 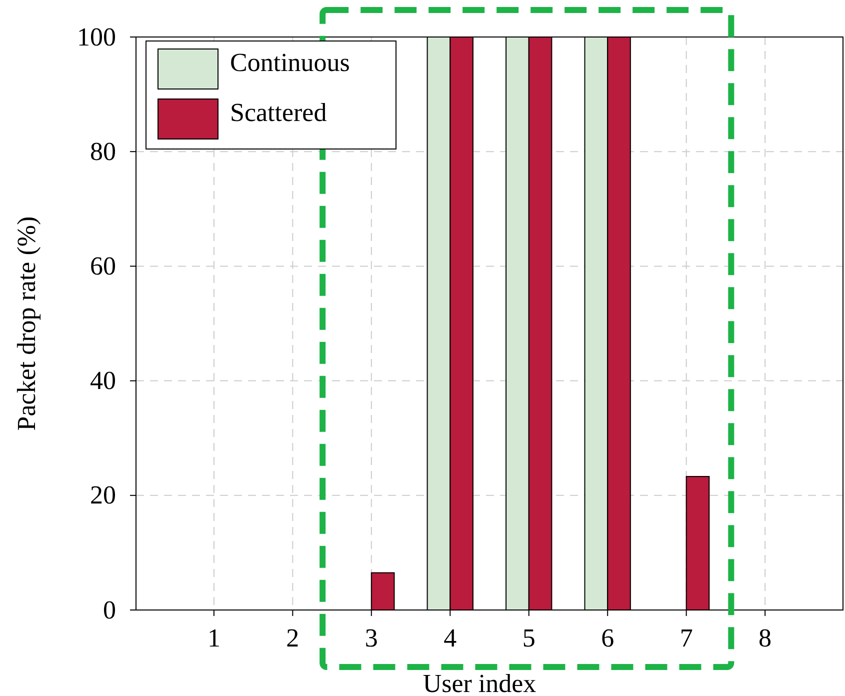 What do you see at coordinates (96, 37) in the screenshot?
I see `y-tick-label: 100` at bounding box center [96, 37].